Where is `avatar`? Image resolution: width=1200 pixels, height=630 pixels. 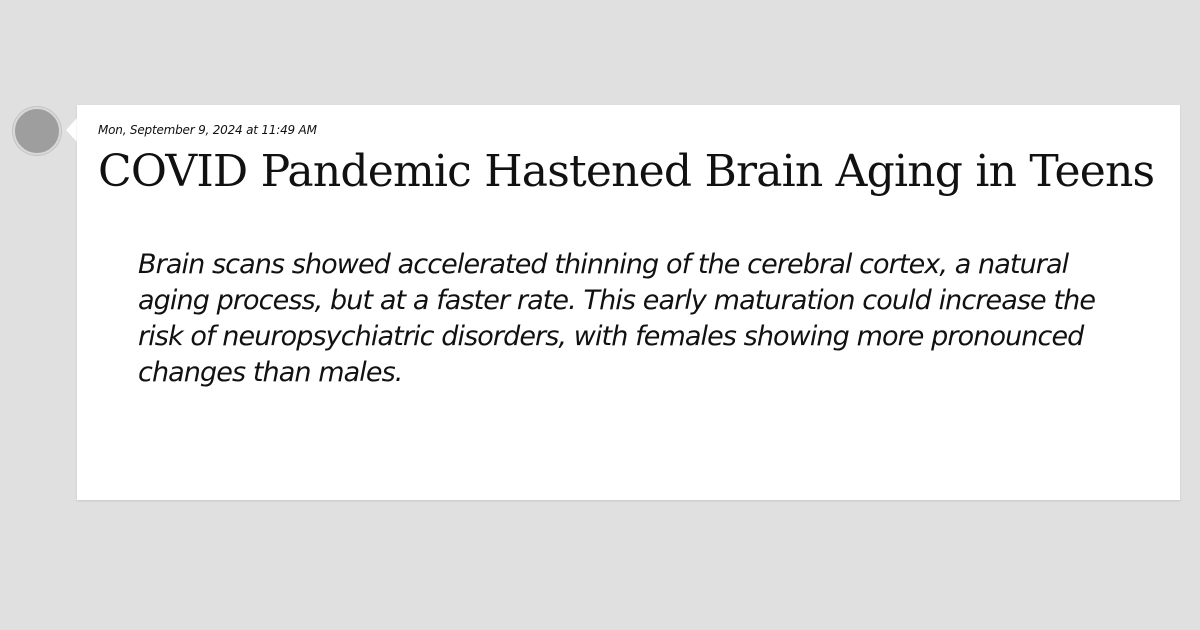 avatar is located at coordinates (37, 131).